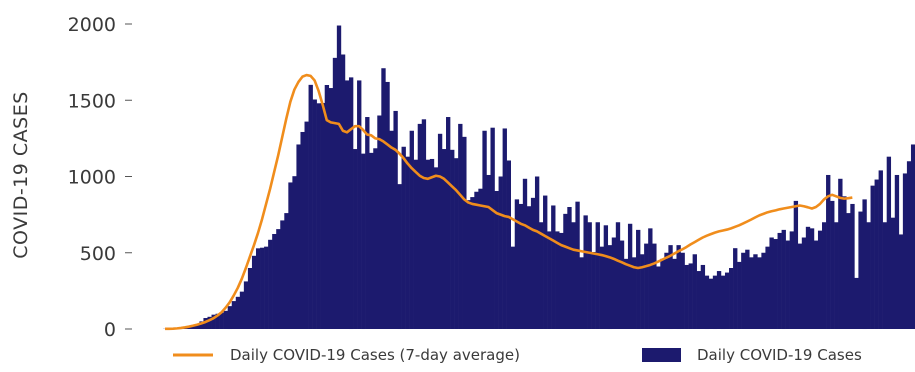  I want to click on legend-label-daily: Daily COVID-19 Cases, so click(779, 355).